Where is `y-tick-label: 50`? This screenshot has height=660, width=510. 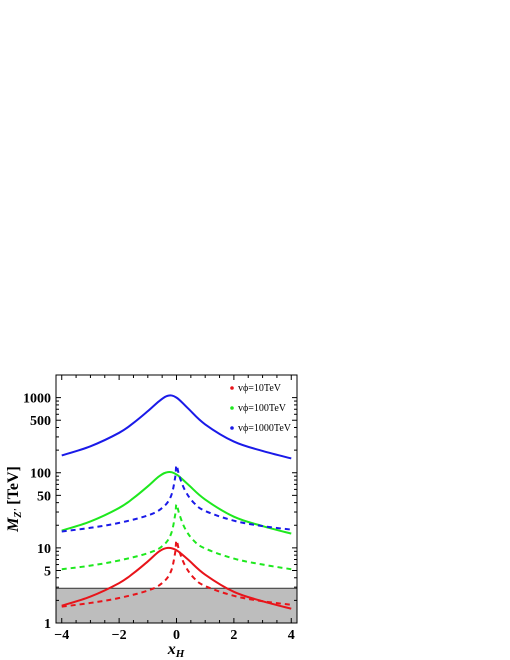
y-tick-label: 50 is located at coordinates (44, 496).